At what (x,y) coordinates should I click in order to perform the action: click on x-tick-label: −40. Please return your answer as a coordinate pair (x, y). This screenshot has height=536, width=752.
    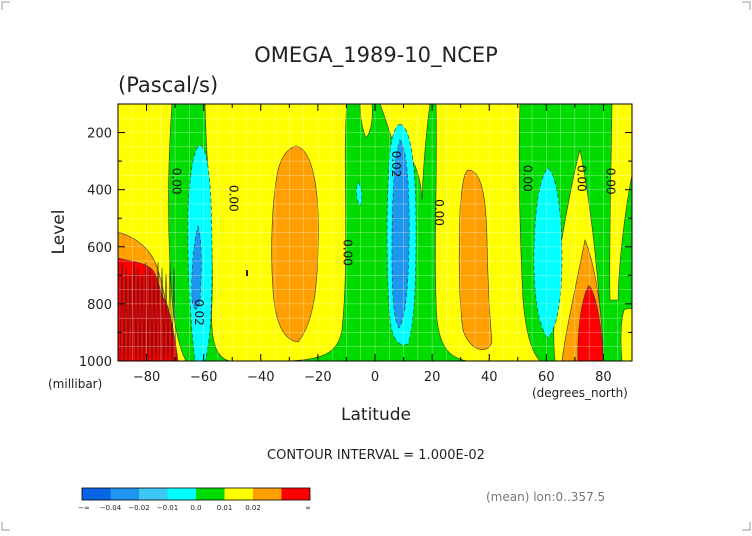
    Looking at the image, I should click on (260, 377).